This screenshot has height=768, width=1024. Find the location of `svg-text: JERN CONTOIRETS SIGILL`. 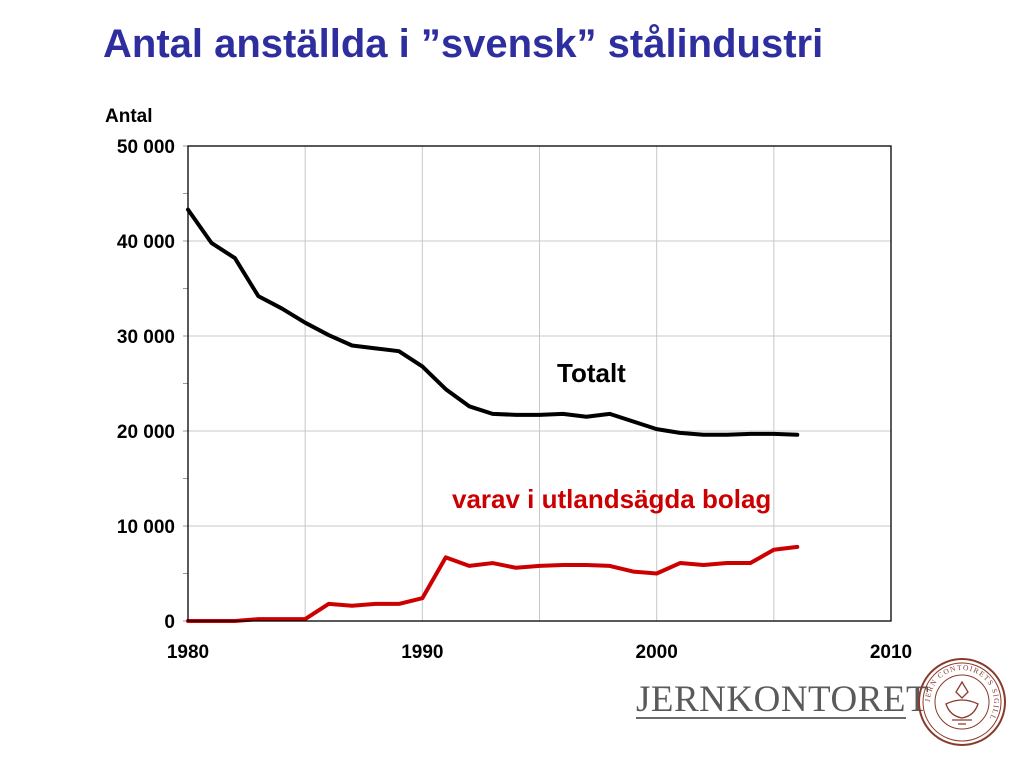

svg-text: JERN CONTOIRETS SIGILL is located at coordinates (962, 693).